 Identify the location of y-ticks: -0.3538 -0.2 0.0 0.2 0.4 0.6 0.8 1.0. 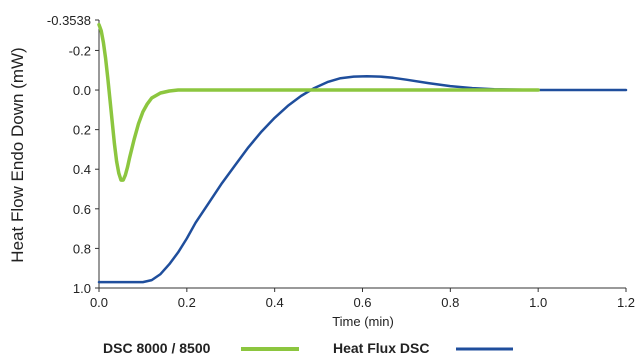
(73, 154).